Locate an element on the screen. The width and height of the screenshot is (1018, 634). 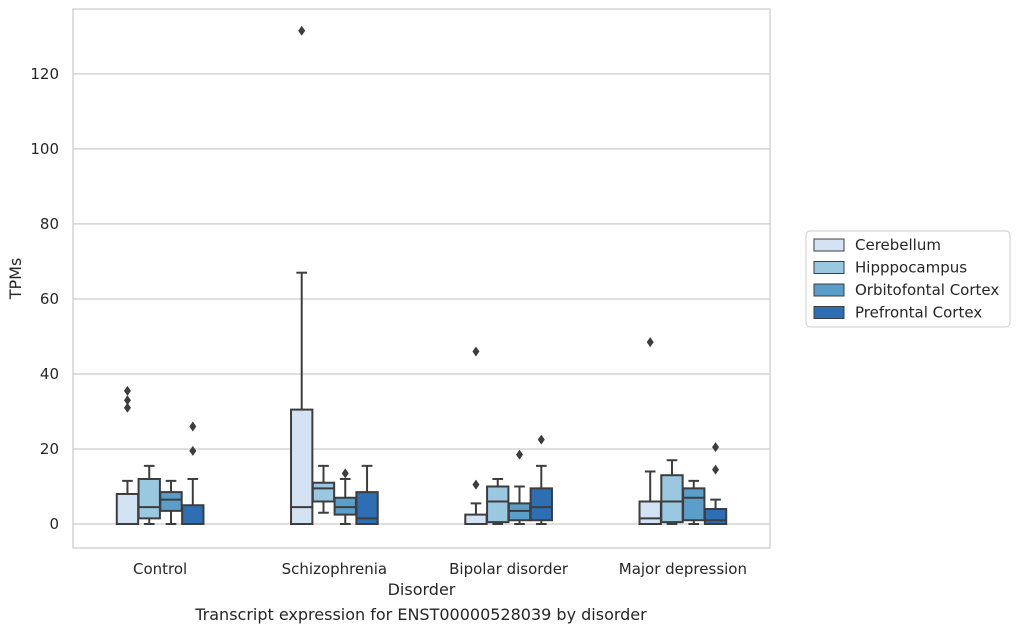
y-tick-label: 40 is located at coordinates (49, 374).